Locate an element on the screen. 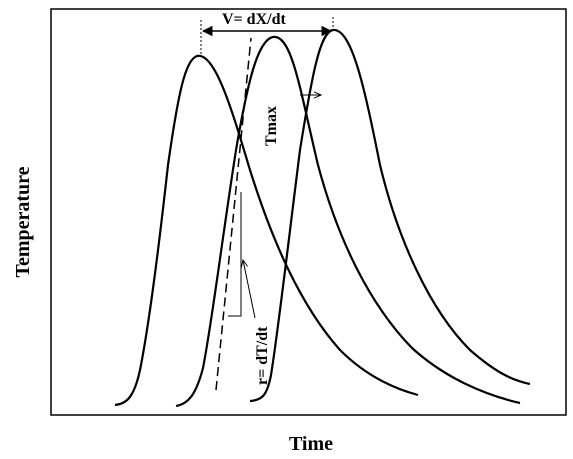 This screenshot has height=459, width=573. tangent-line is located at coordinates (233, 214).